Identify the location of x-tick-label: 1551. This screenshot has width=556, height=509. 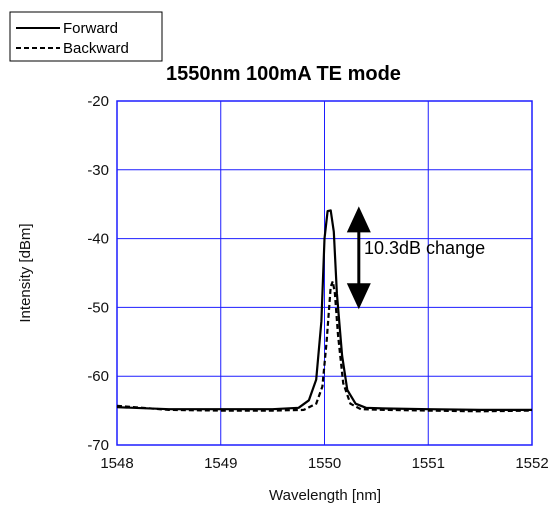
(428, 463).